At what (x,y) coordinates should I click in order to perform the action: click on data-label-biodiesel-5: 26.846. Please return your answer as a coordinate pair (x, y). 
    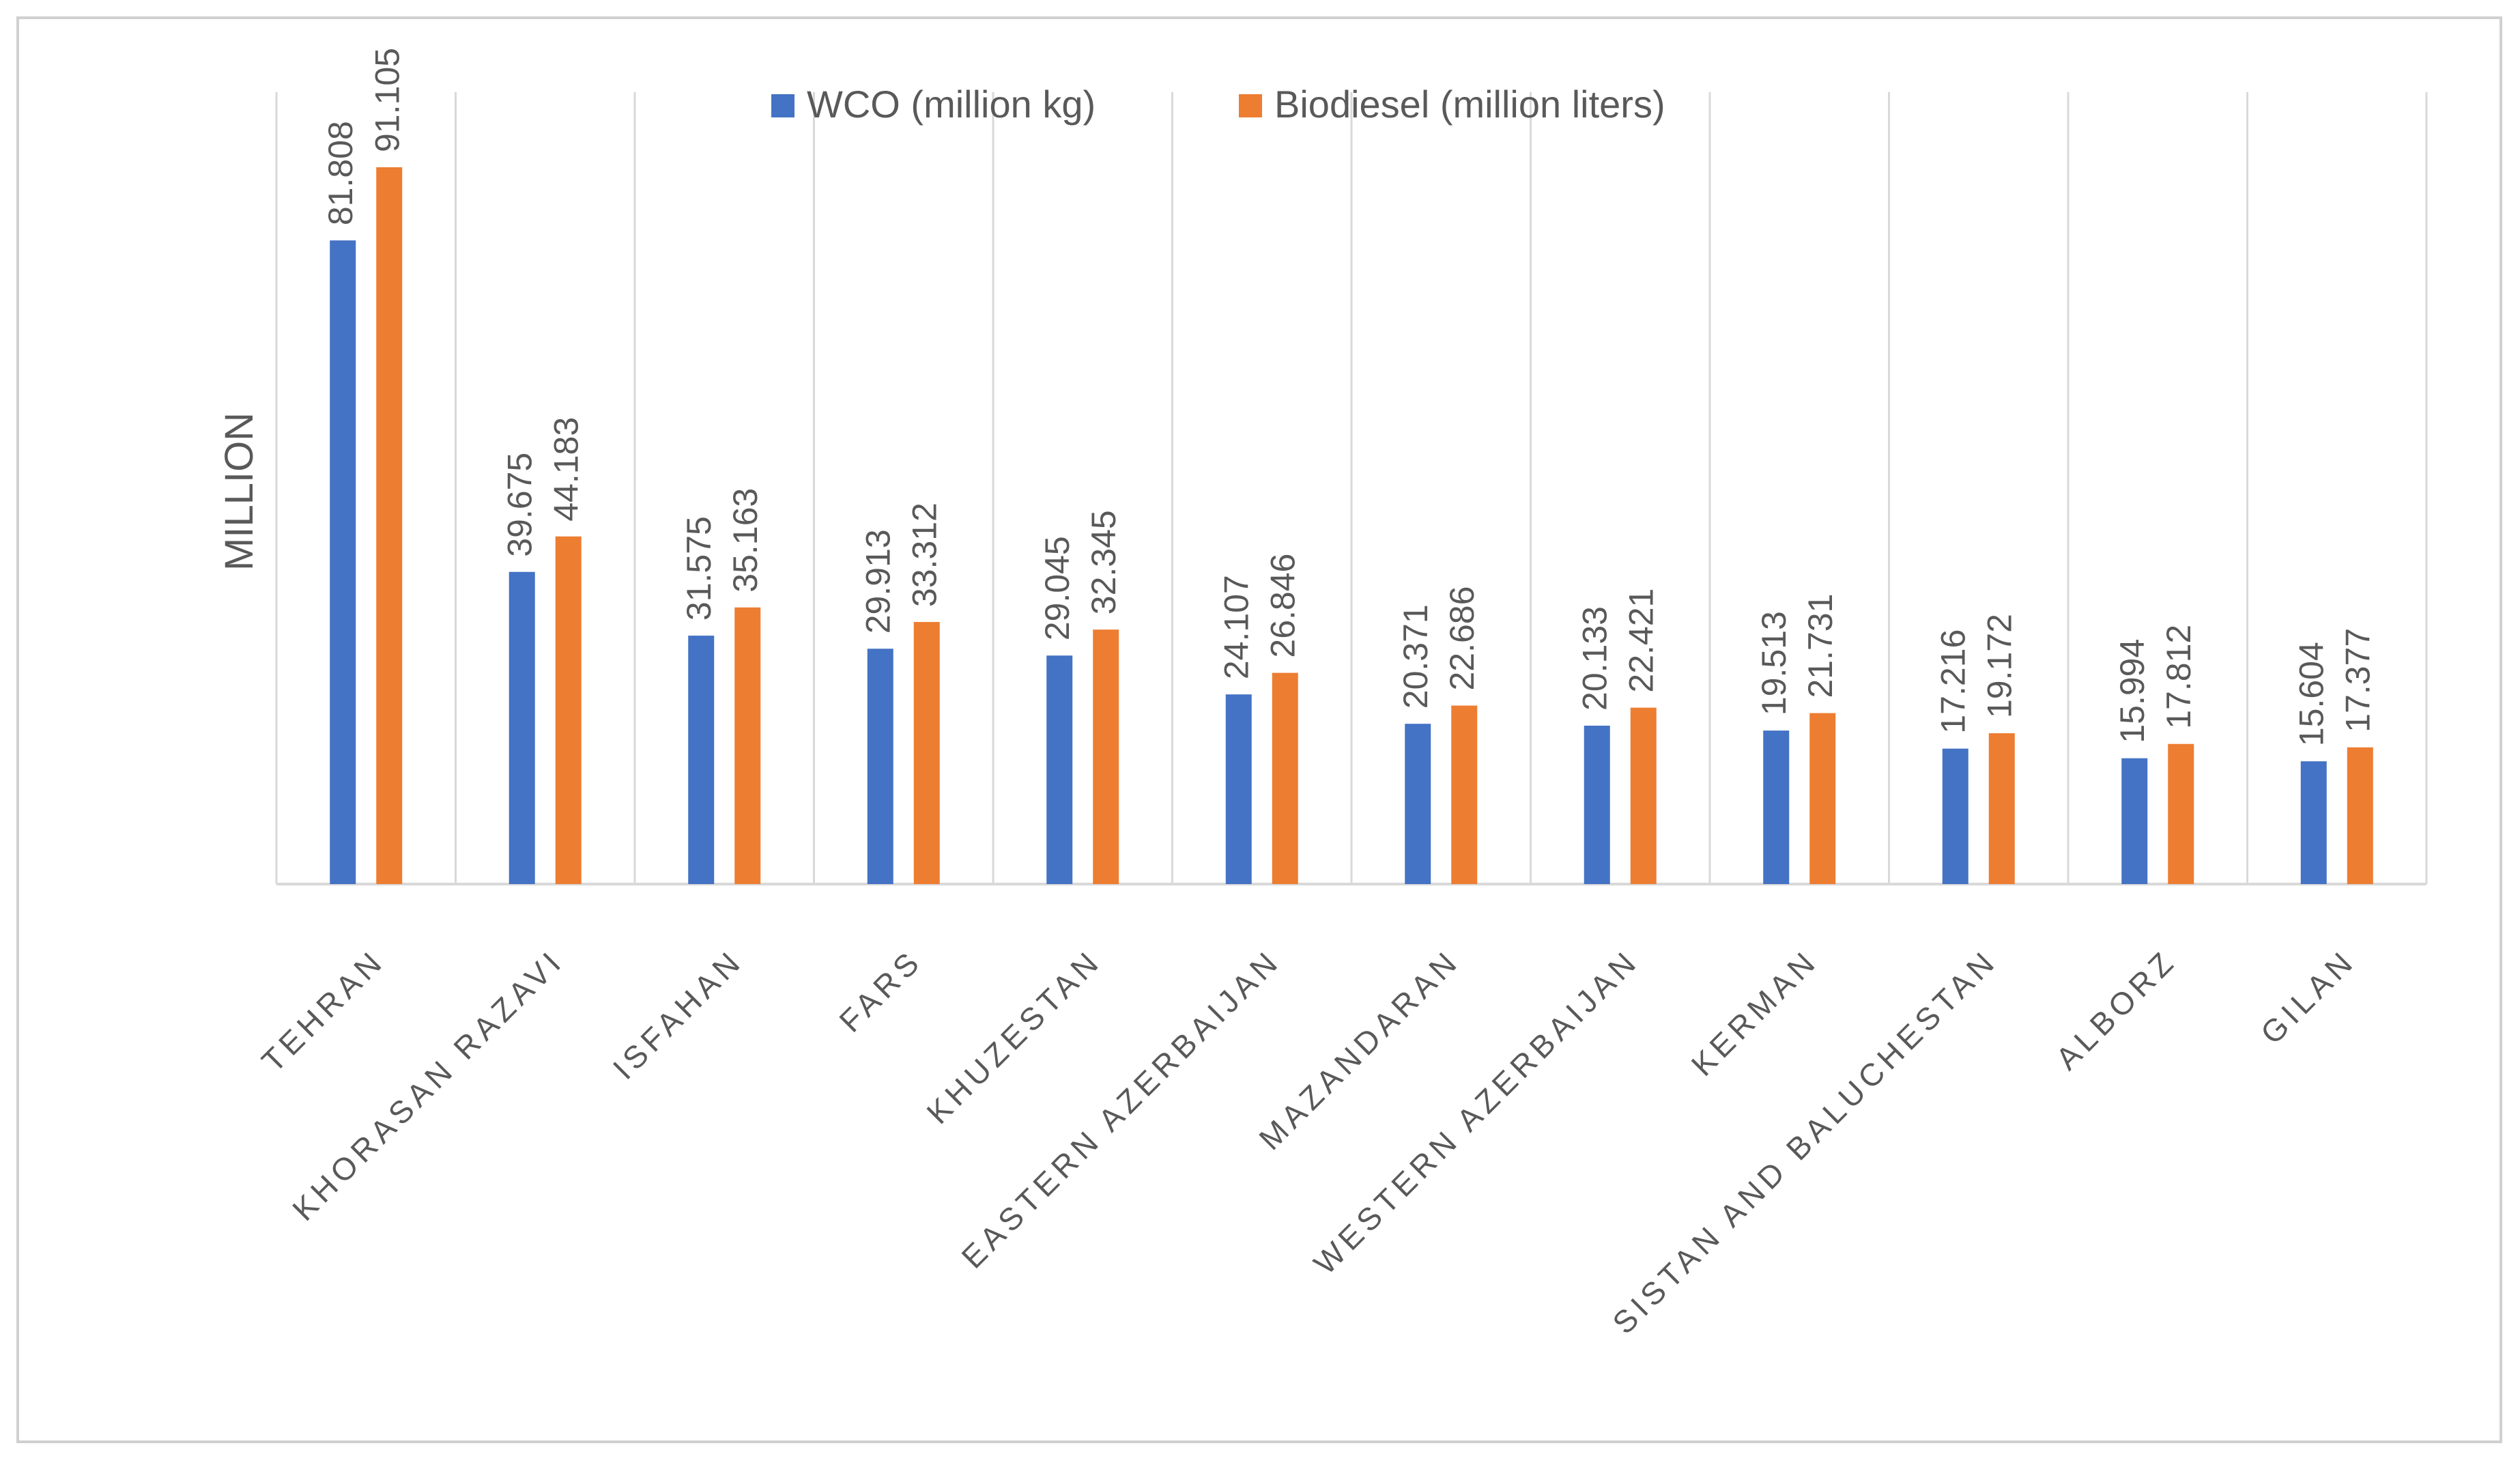
    Looking at the image, I should click on (1283, 606).